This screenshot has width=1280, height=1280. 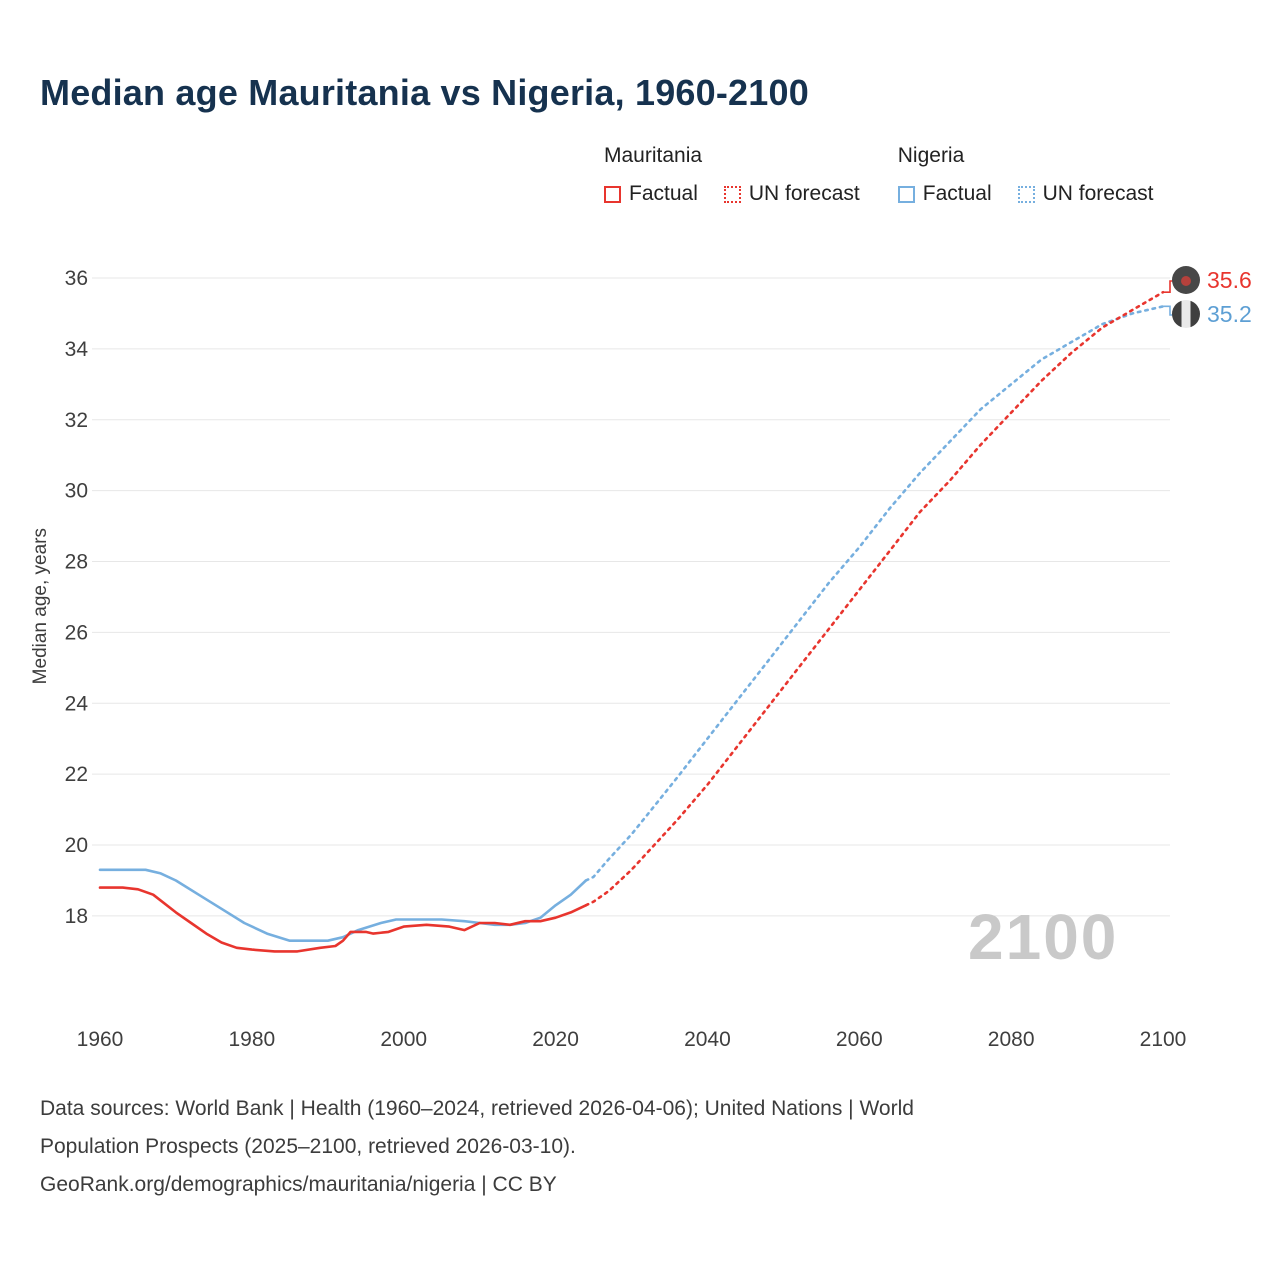 I want to click on nigeria-end-label: 35.2, so click(x=1212, y=314).